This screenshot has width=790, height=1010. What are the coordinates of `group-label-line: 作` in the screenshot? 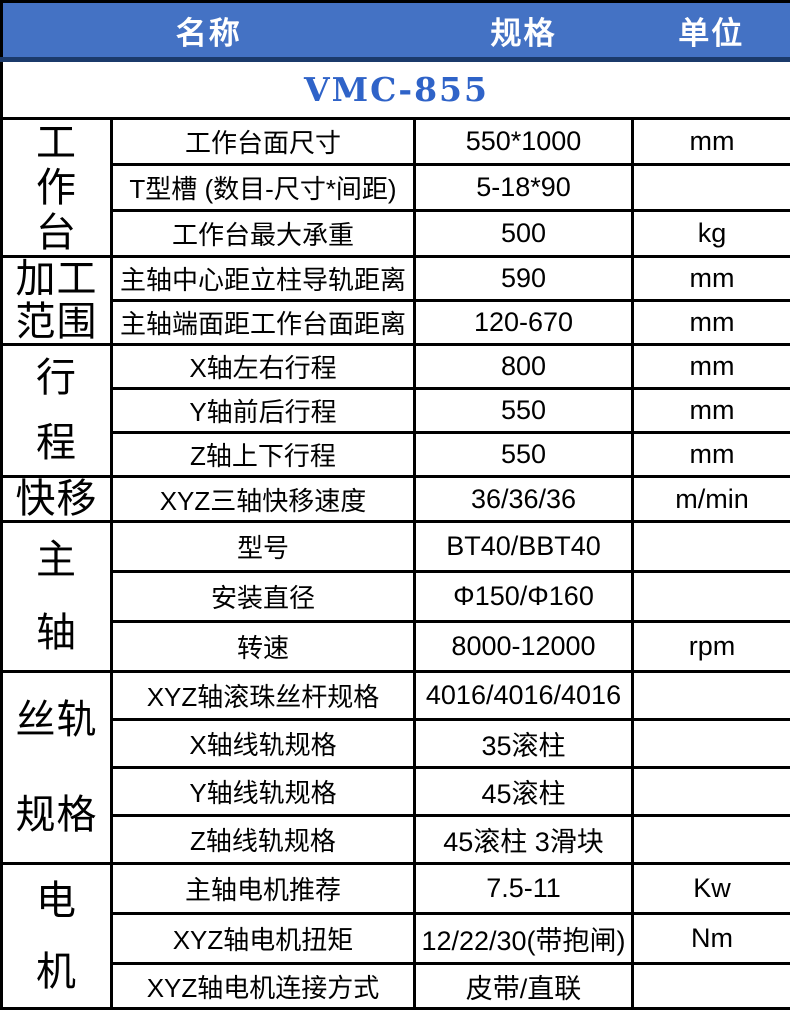 It's located at (56, 188).